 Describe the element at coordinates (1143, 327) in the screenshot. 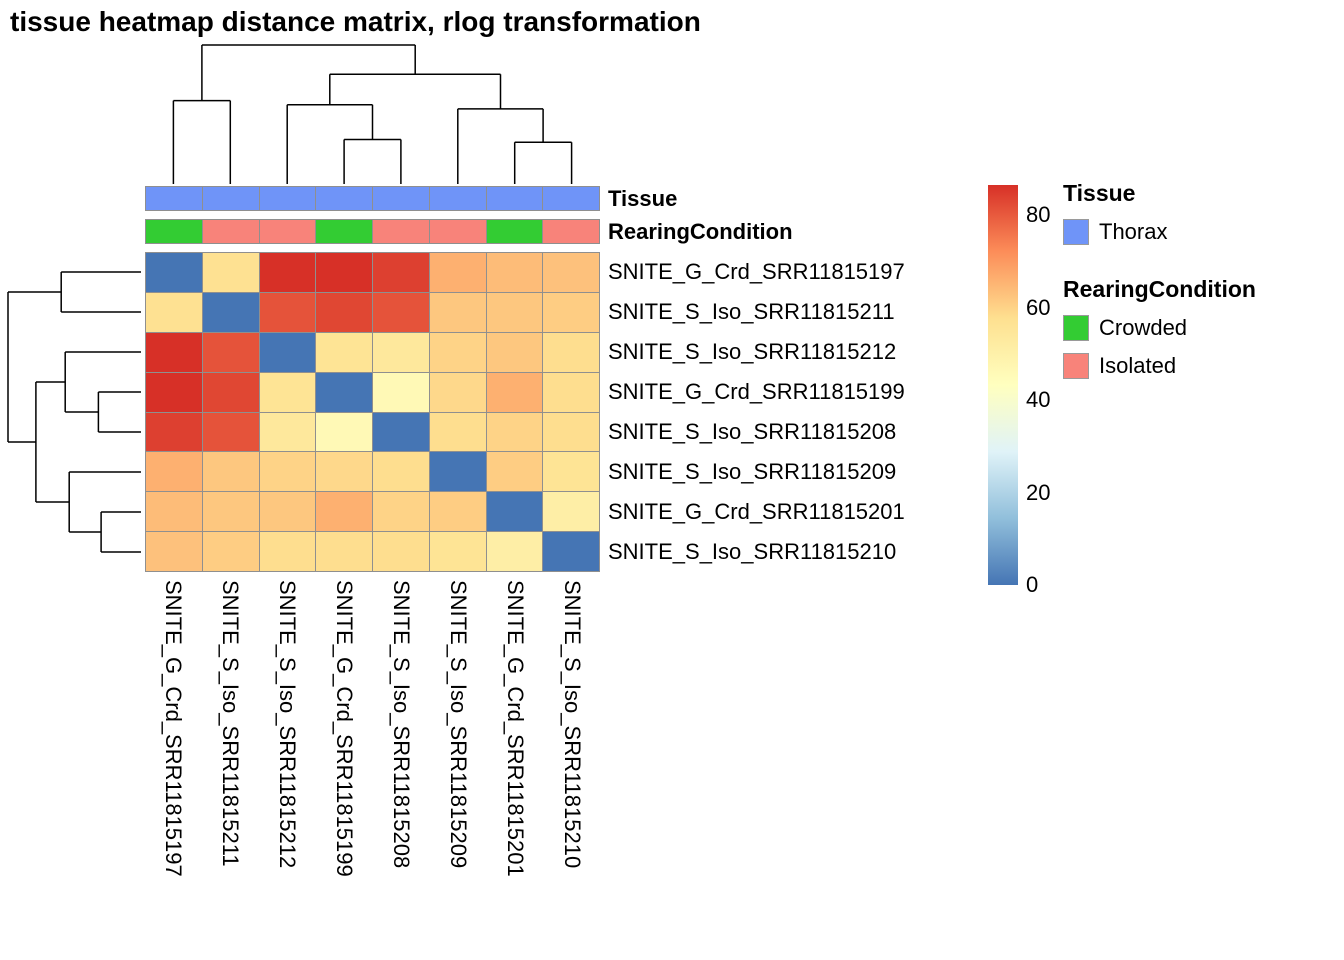

I see `crowded-legend-label: Crowded` at that location.